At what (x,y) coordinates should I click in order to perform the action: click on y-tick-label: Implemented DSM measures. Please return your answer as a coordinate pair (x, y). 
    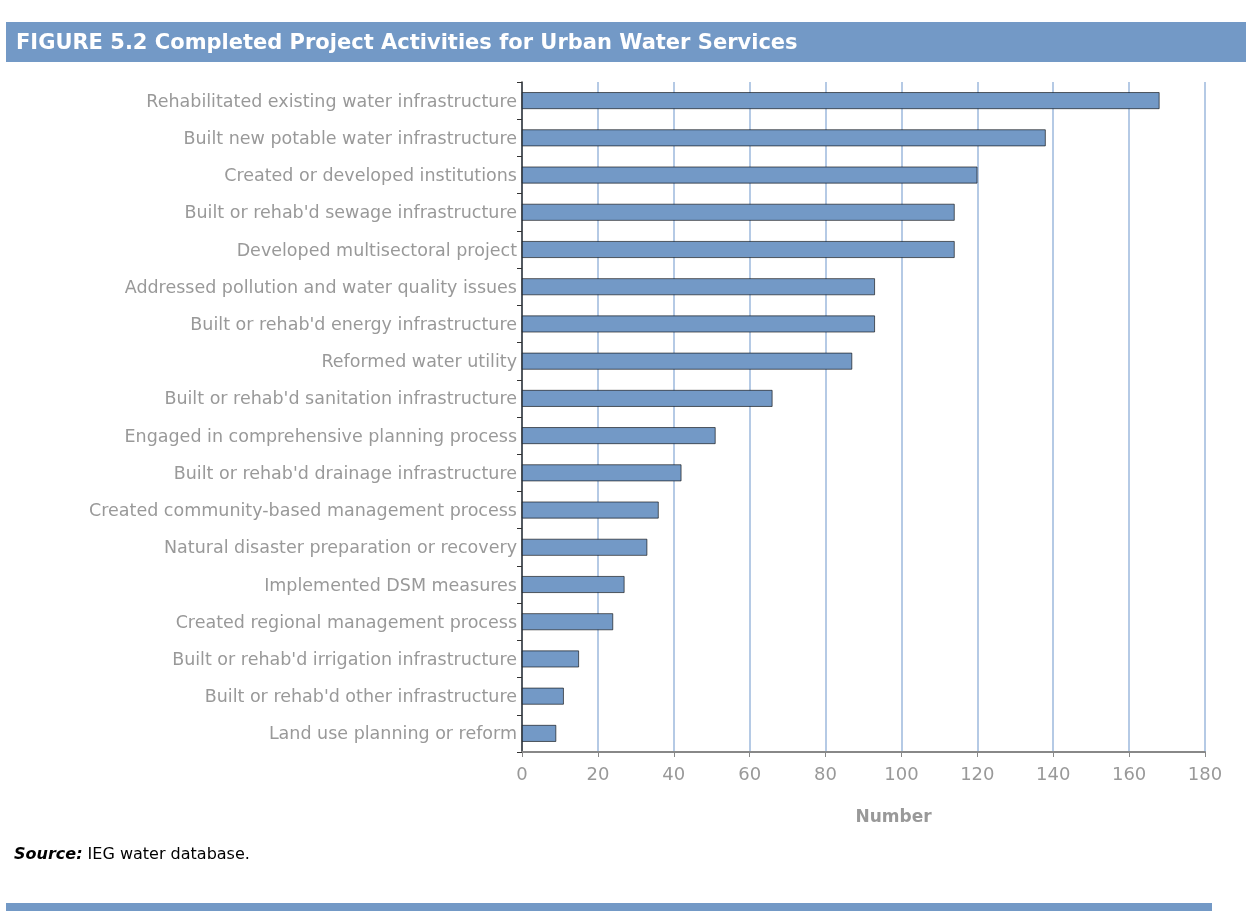
    Looking at the image, I should click on (390, 584).